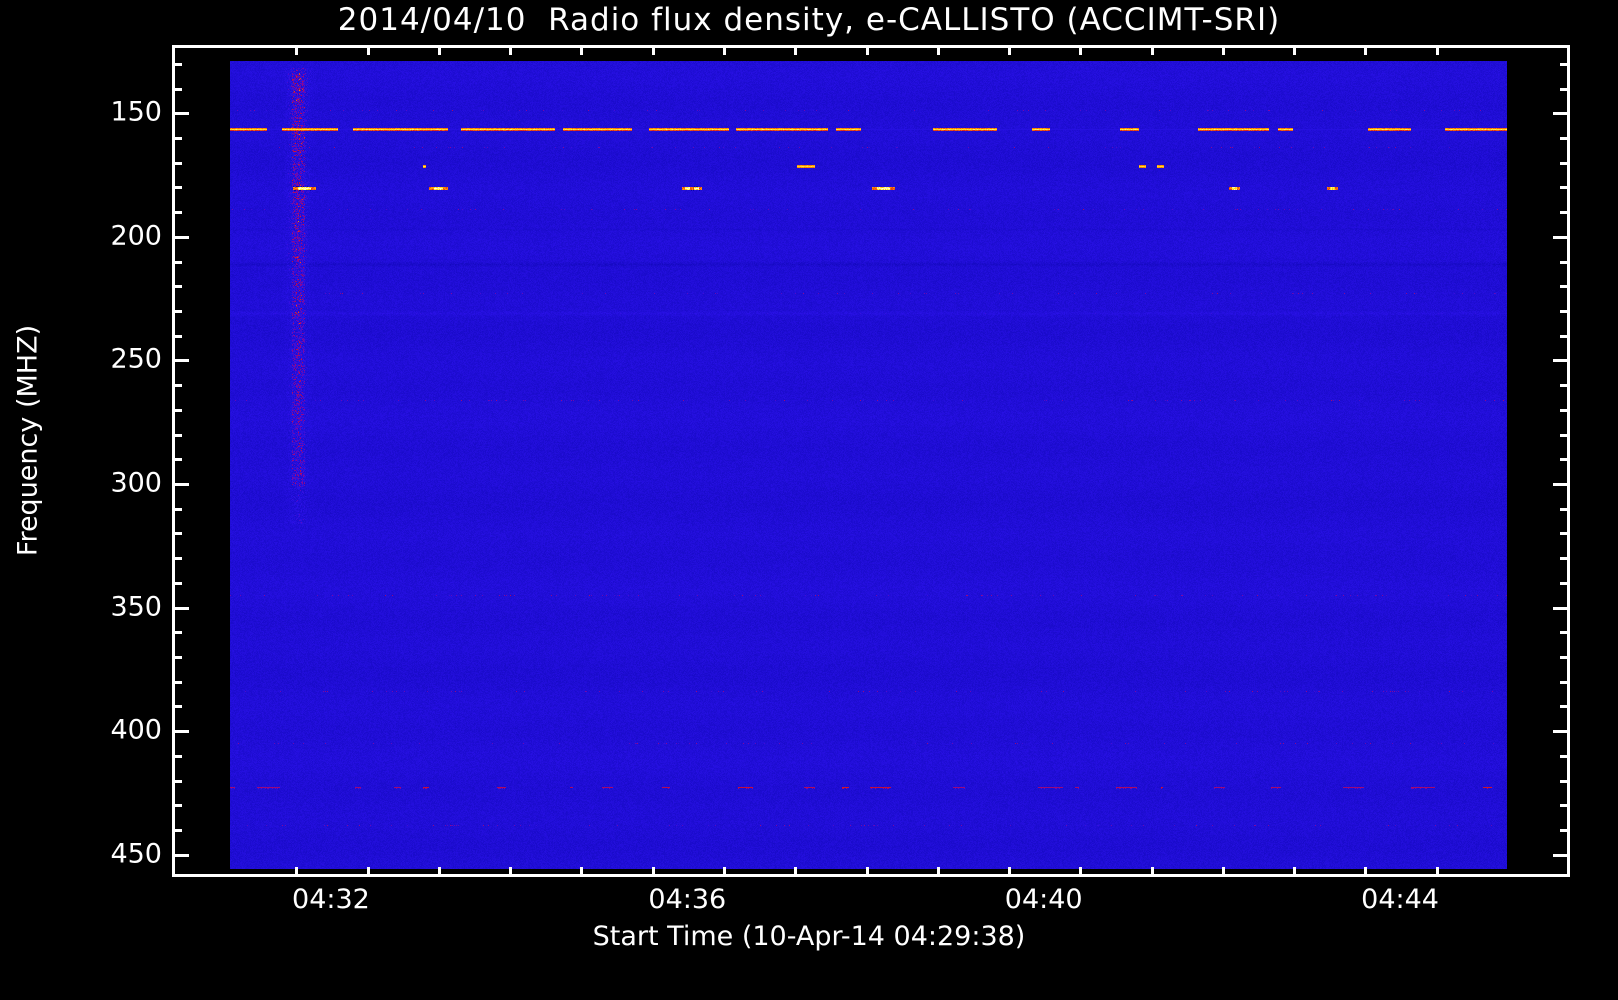 This screenshot has width=1618, height=1000. Describe the element at coordinates (136, 730) in the screenshot. I see `y-axis-tick-label: 400` at that location.